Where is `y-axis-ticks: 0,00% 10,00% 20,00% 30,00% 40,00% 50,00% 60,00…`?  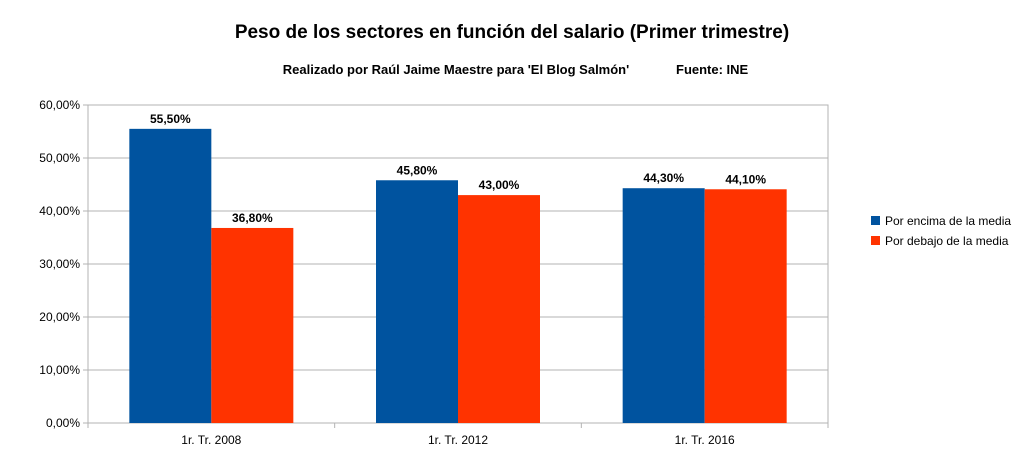
y-axis-ticks: 0,00% 10,00% 20,00% 30,00% 40,00% 50,00% 60,00… is located at coordinates (63, 264).